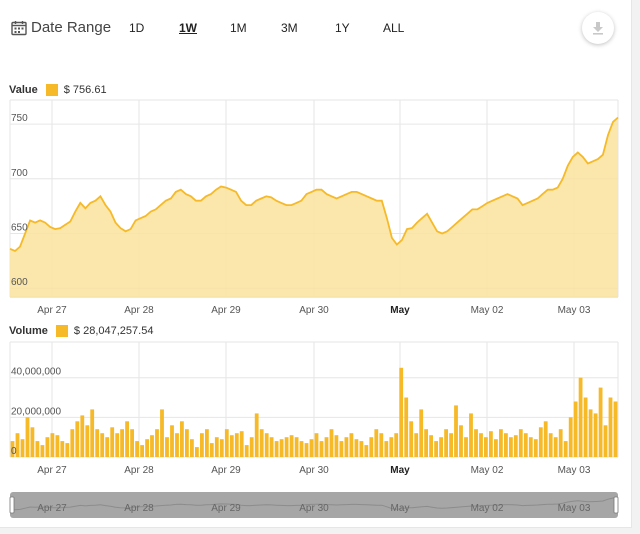  What do you see at coordinates (314, 508) in the screenshot?
I see `navigator-xtick-label: Apr 30` at bounding box center [314, 508].